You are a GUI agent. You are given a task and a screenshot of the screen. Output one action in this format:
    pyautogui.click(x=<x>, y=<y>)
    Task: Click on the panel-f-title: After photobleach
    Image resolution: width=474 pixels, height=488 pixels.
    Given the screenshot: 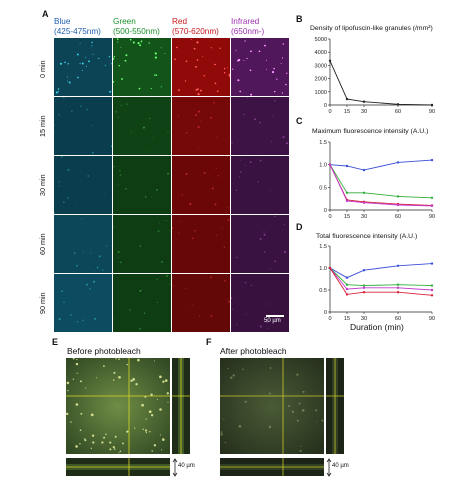 What is the action you would take?
    pyautogui.click(x=253, y=351)
    